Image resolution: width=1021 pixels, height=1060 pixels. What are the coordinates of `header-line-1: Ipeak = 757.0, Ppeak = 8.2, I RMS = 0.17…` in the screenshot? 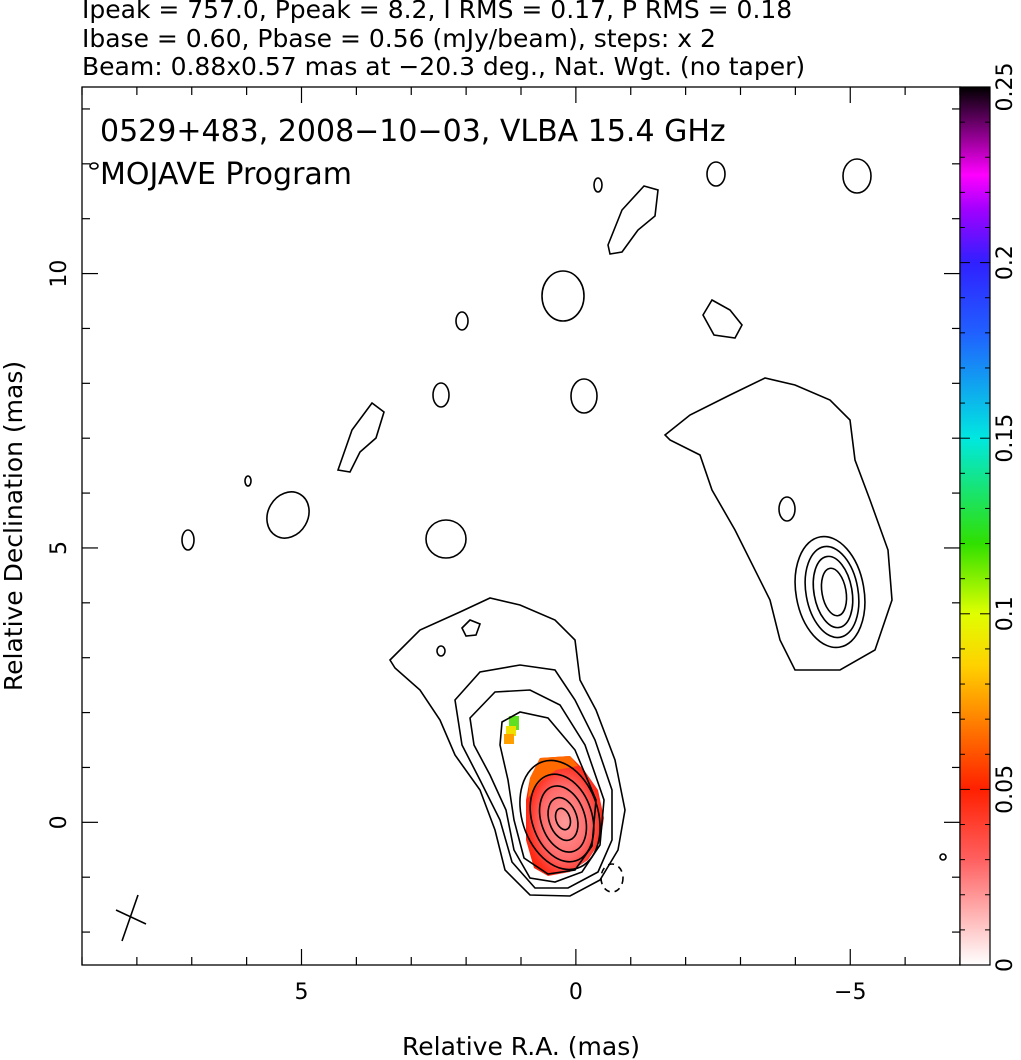 It's located at (437, 12).